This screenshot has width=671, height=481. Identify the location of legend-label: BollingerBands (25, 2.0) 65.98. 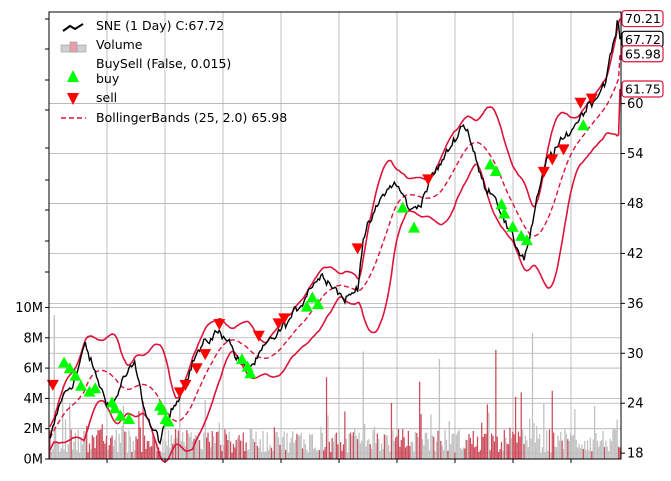
(191, 117).